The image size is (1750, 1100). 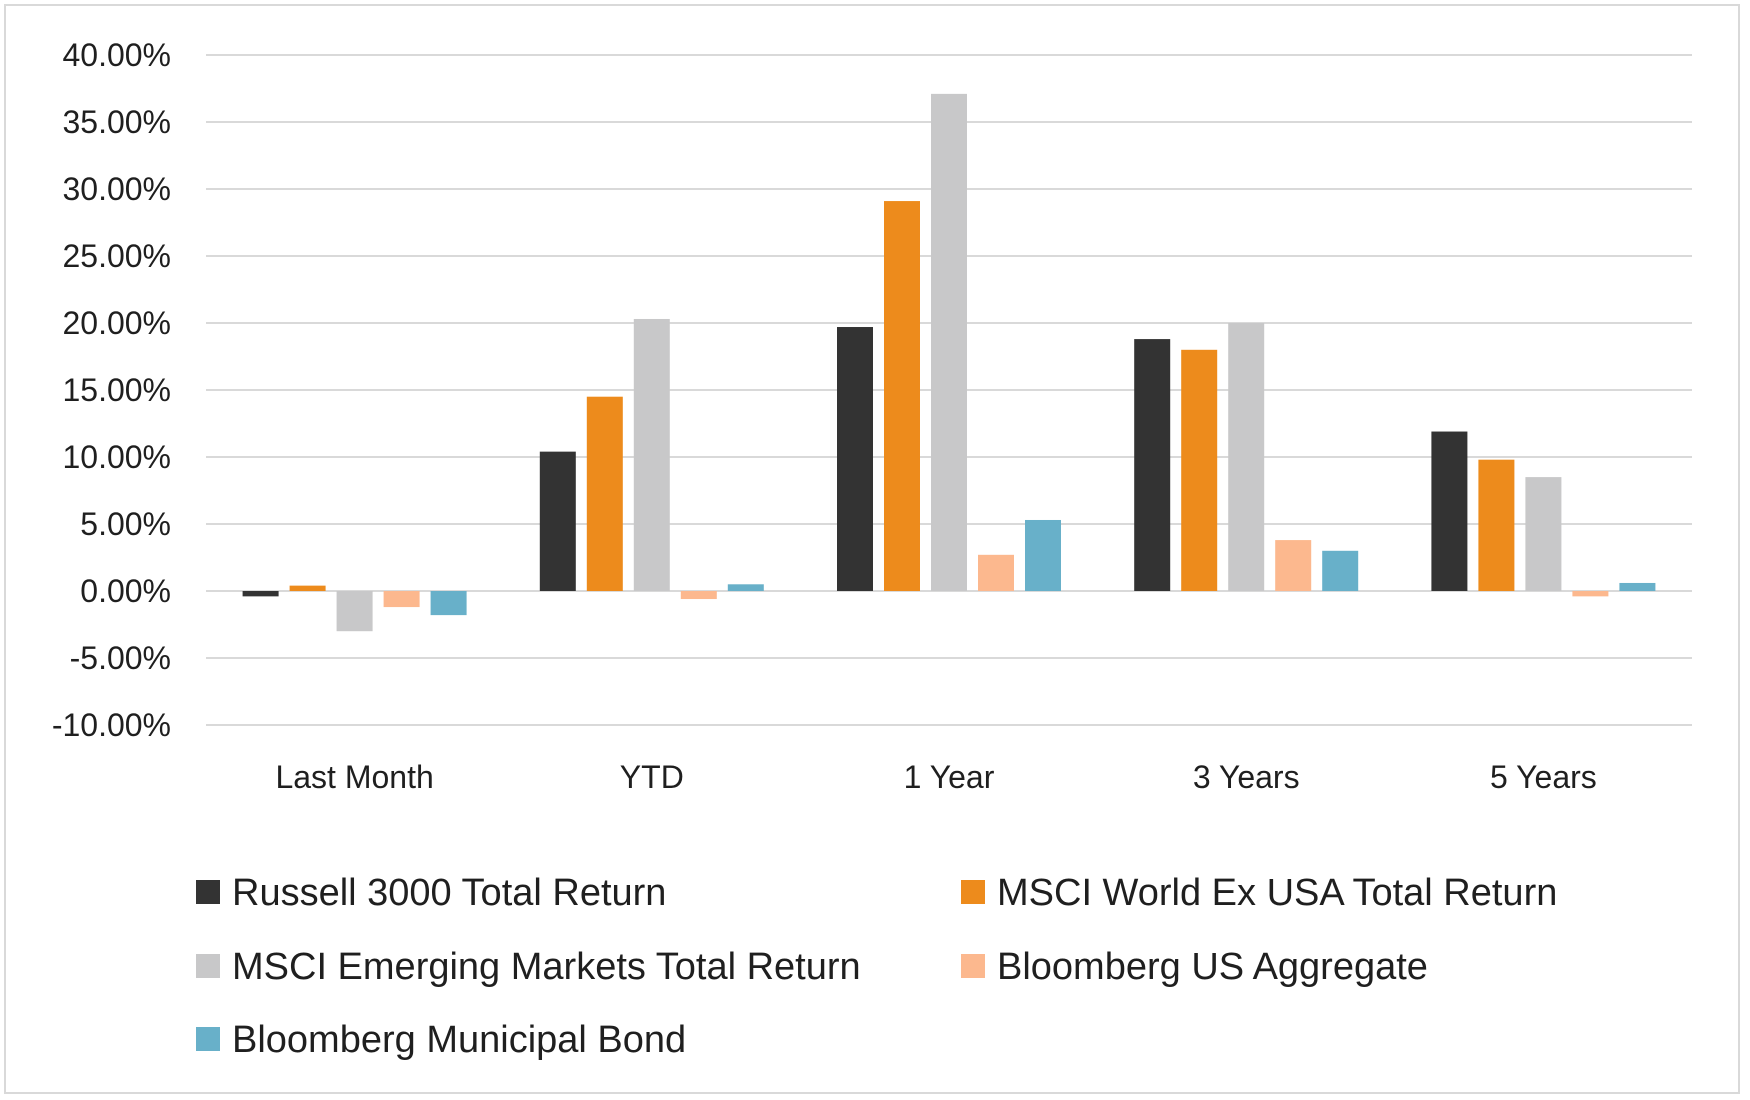 I want to click on x-axis-category-labels: Last Month YTD 1 Year 3 Years 5 Years, so click(x=935, y=777).